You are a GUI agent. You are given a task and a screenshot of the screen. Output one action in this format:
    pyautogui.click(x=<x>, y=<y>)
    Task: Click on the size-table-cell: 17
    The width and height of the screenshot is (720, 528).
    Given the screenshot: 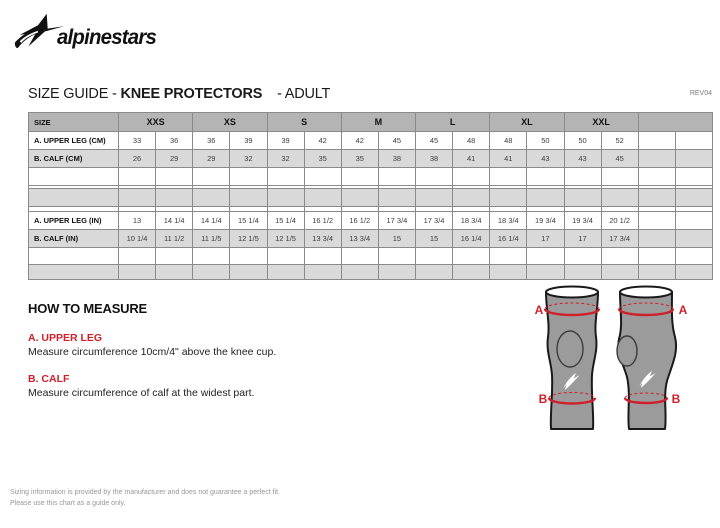 What is the action you would take?
    pyautogui.click(x=546, y=239)
    